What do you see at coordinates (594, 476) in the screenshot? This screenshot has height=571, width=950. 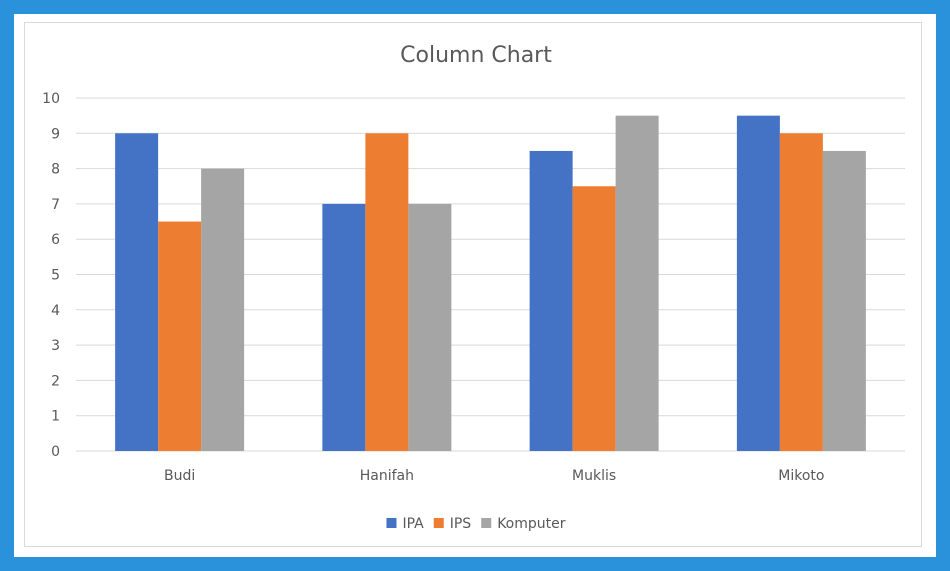 I see `x-category-label: Muklis` at bounding box center [594, 476].